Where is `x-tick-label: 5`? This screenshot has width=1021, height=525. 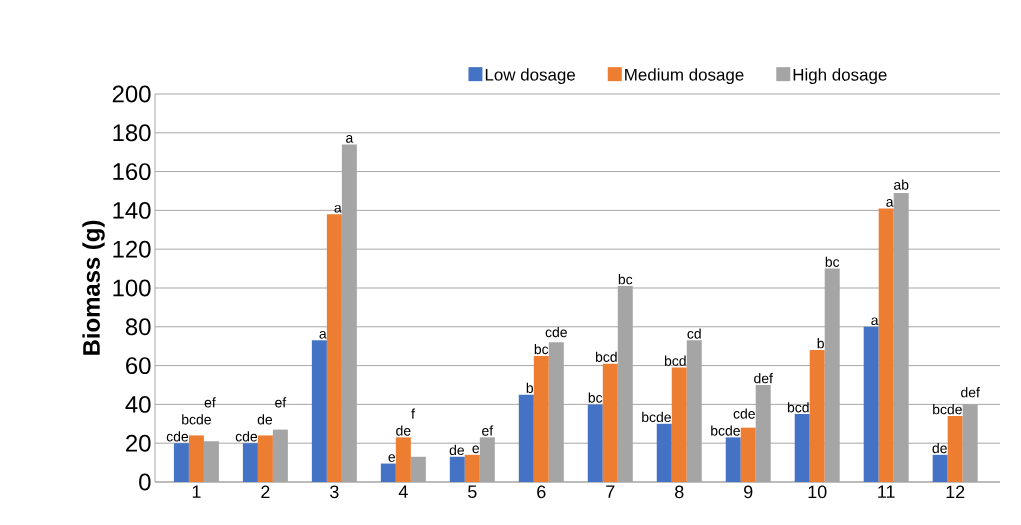
x-tick-label: 5 is located at coordinates (472, 492).